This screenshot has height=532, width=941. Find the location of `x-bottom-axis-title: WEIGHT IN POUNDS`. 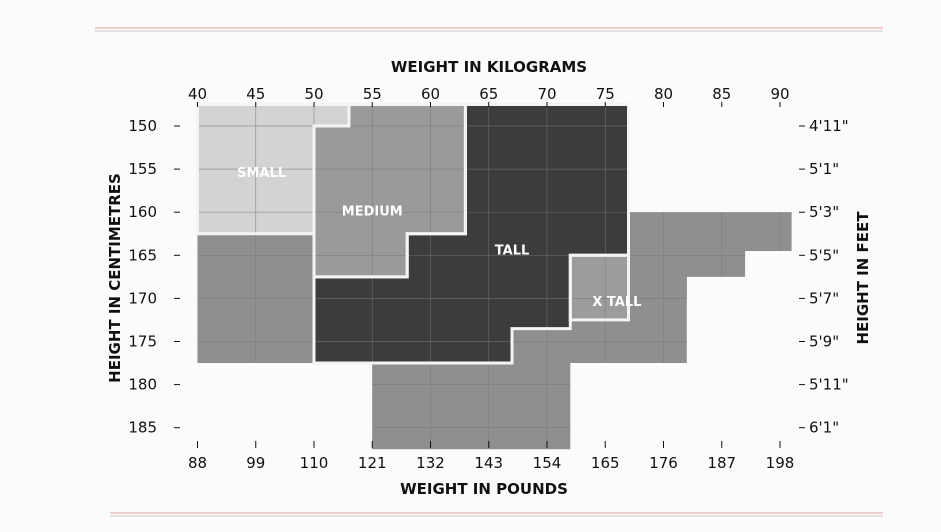

x-bottom-axis-title: WEIGHT IN POUNDS is located at coordinates (484, 489).